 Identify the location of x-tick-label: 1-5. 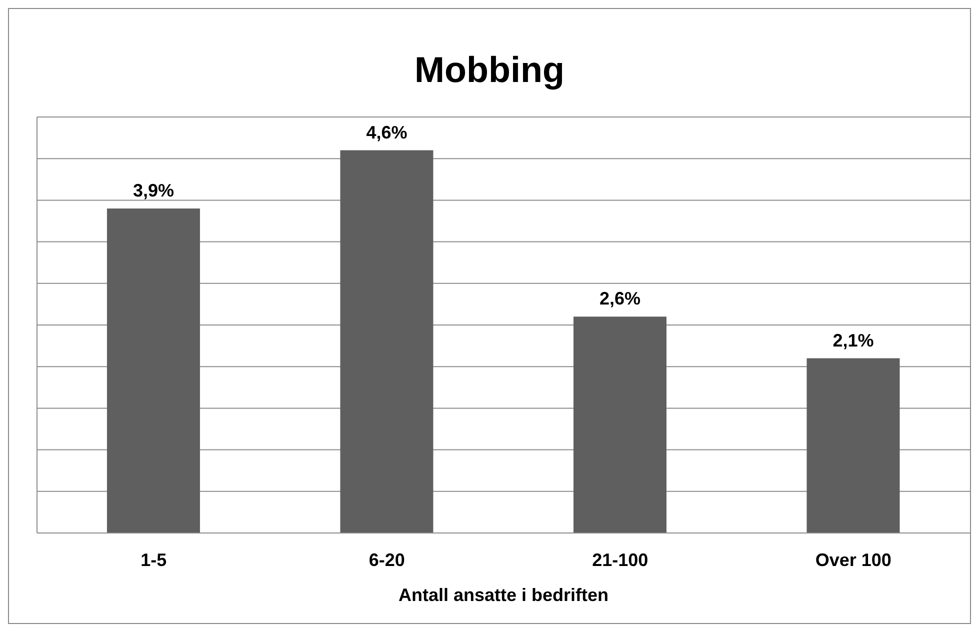
(153, 560).